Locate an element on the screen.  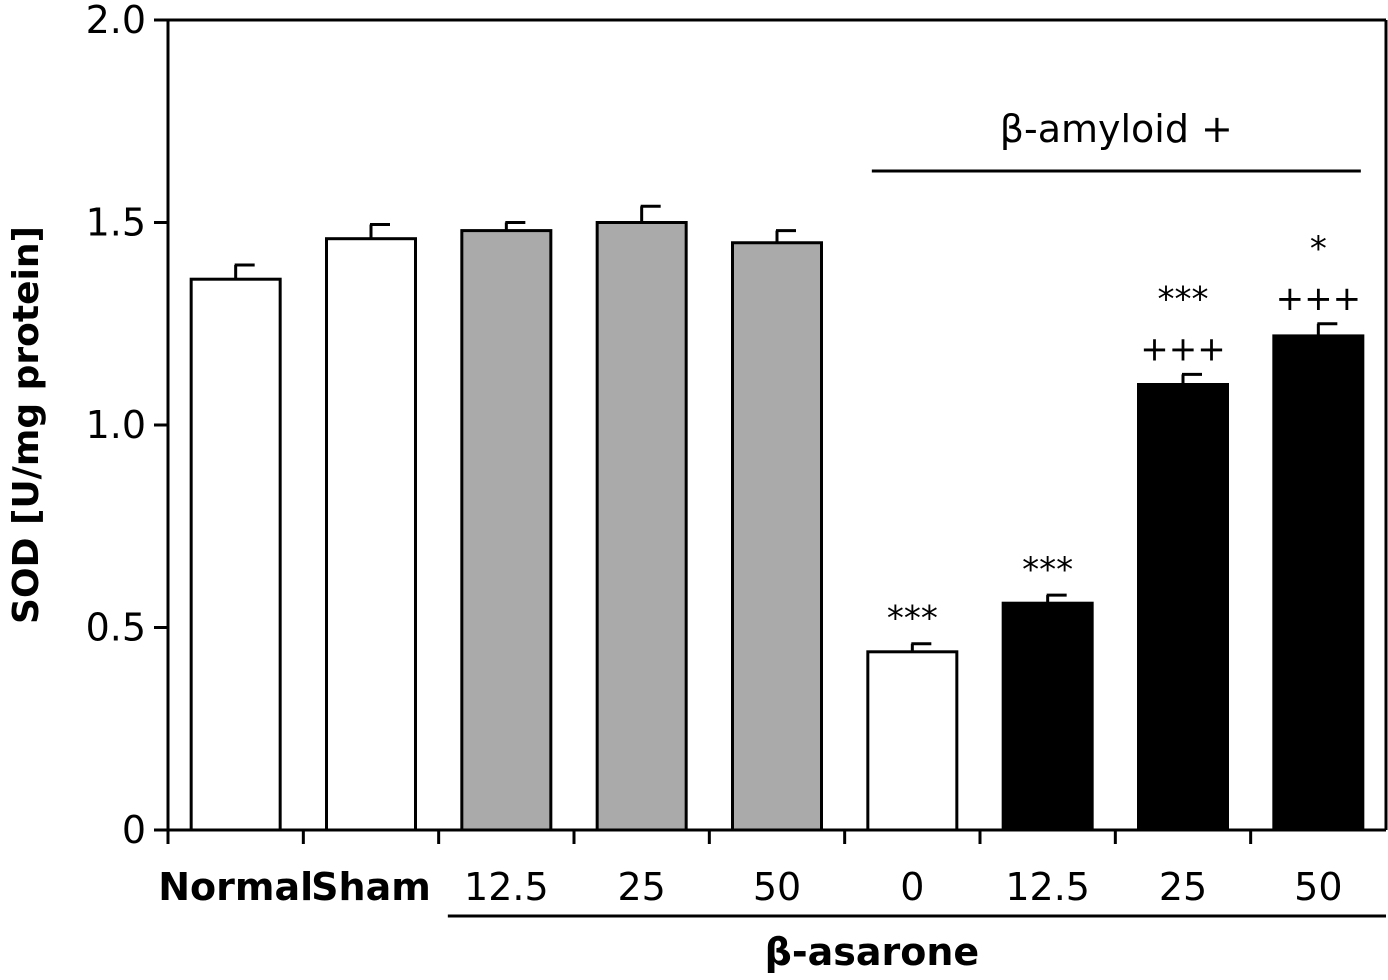
x-tick-label: Normal is located at coordinates (235, 887).